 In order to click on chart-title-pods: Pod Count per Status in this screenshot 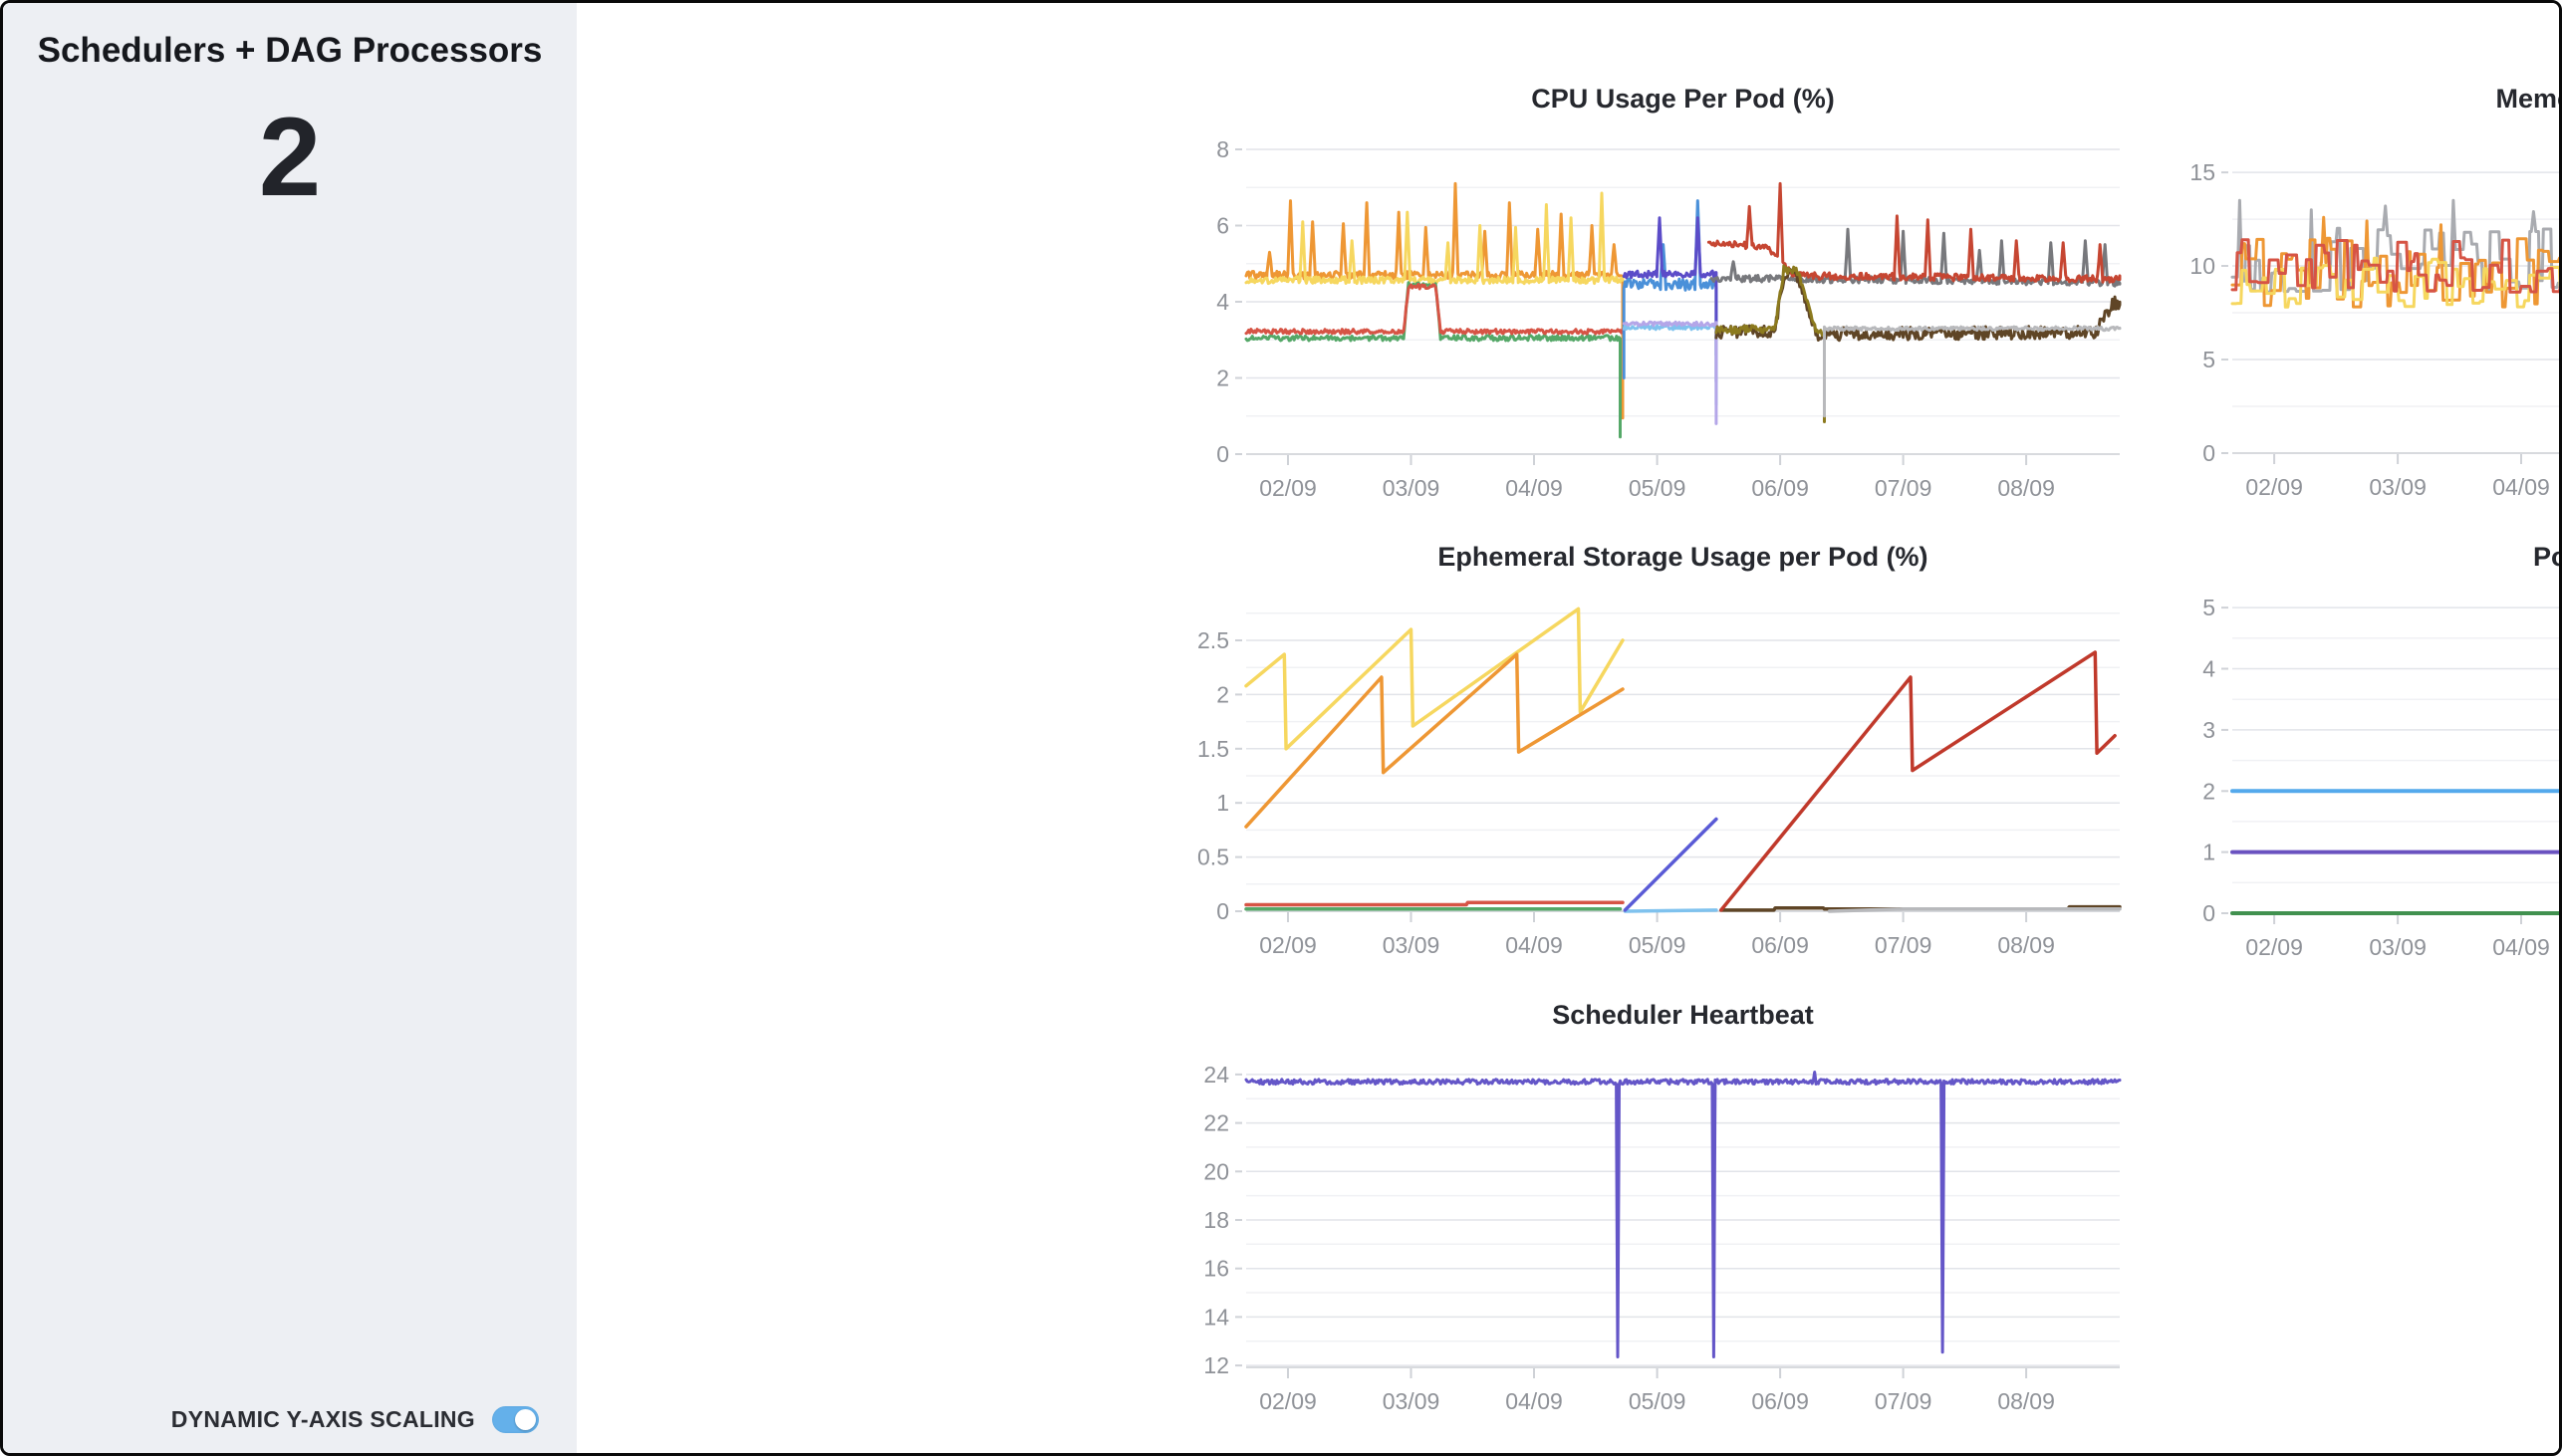, I will do `click(2546, 557)`.